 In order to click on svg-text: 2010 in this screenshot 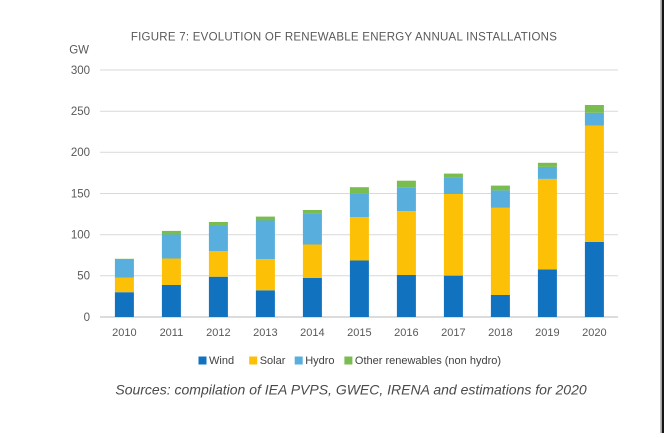, I will do `click(124, 333)`.